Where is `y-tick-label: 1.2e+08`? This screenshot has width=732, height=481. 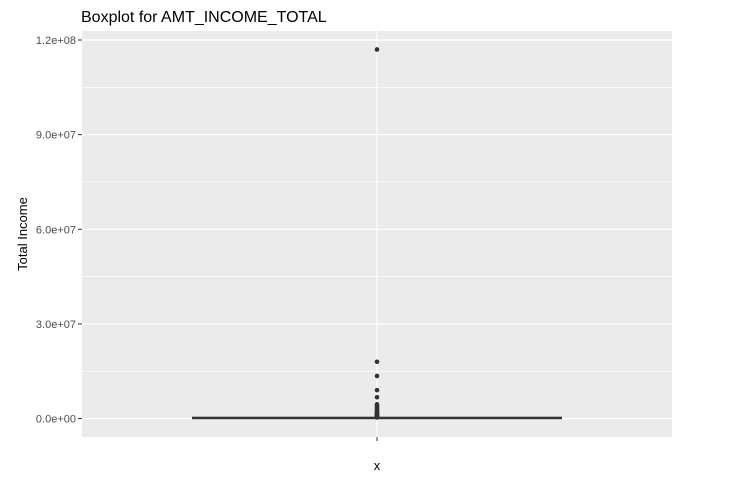
y-tick-label: 1.2e+08 is located at coordinates (56, 41).